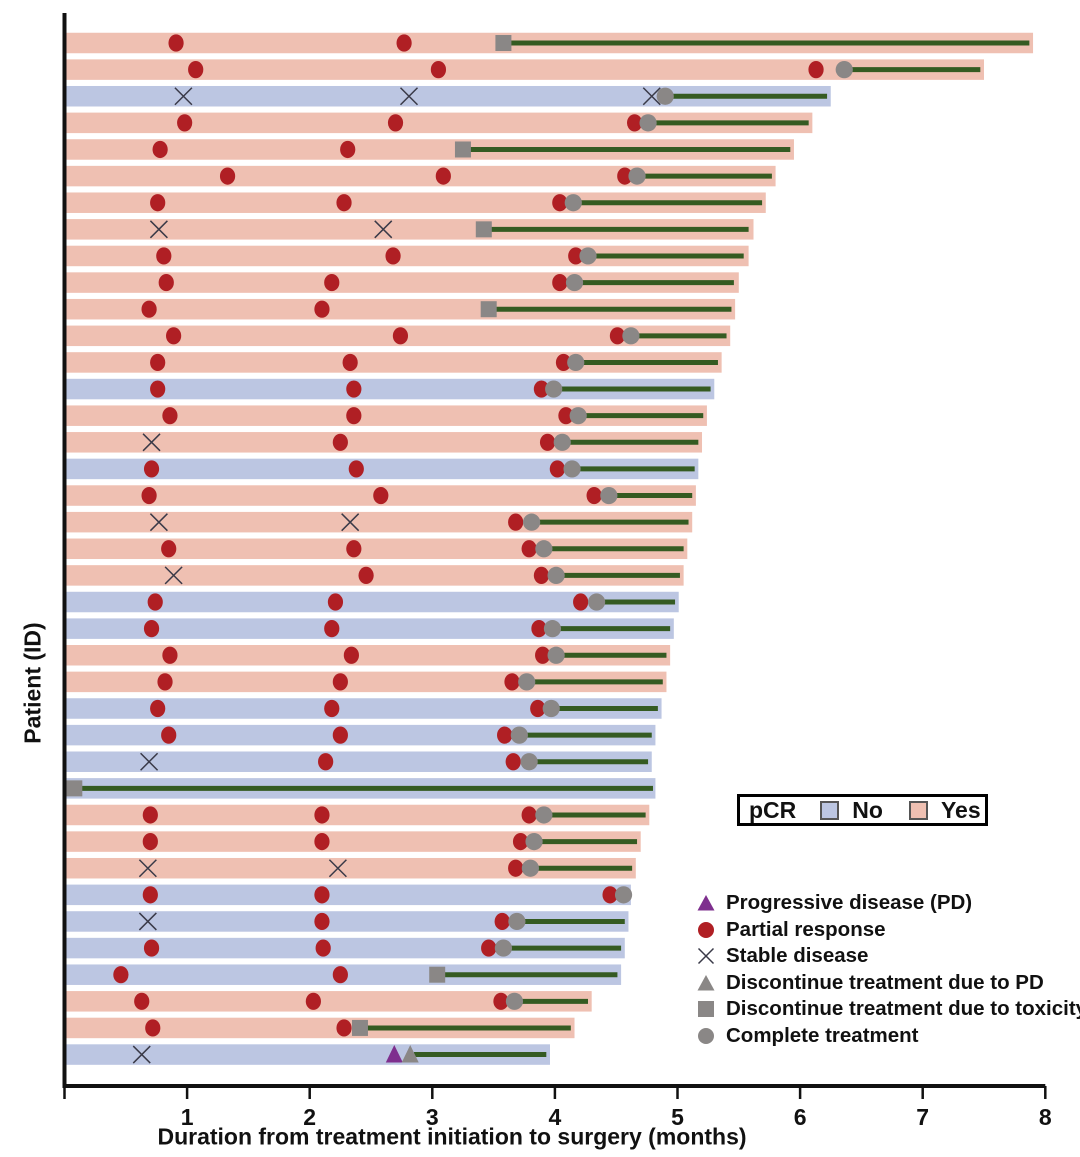 This screenshot has height=1157, width=1080. I want to click on x-tick-label: 7, so click(922, 1117).